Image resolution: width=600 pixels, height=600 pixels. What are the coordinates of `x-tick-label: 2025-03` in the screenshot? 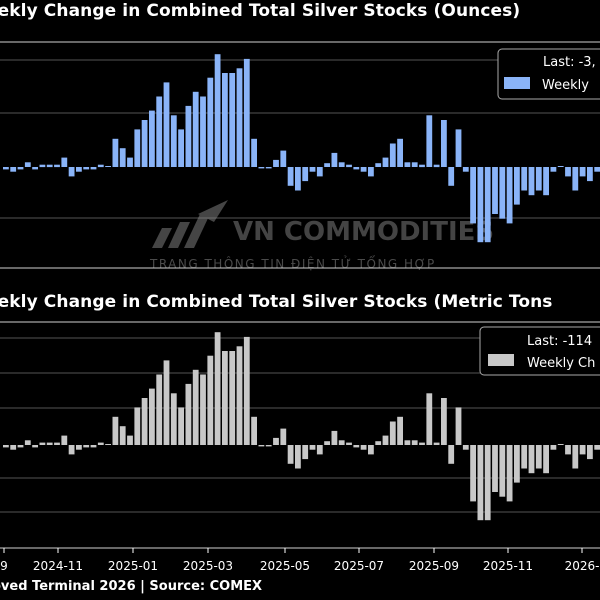 It's located at (208, 566).